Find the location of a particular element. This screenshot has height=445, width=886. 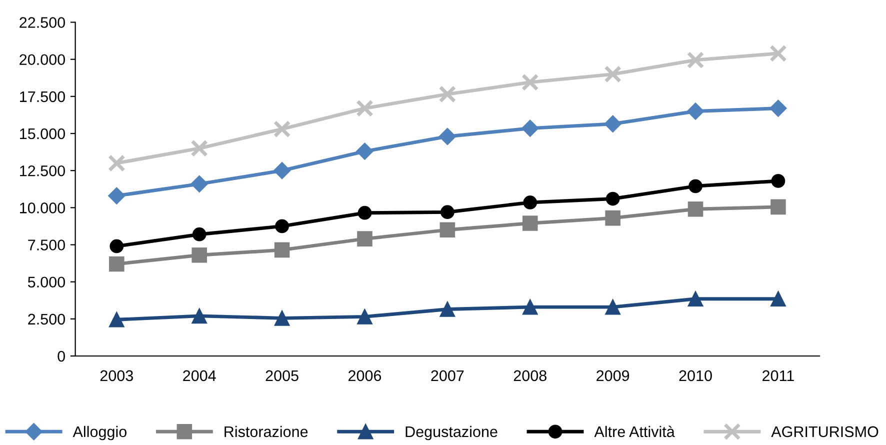

x-tick-label: 2010 is located at coordinates (695, 376).